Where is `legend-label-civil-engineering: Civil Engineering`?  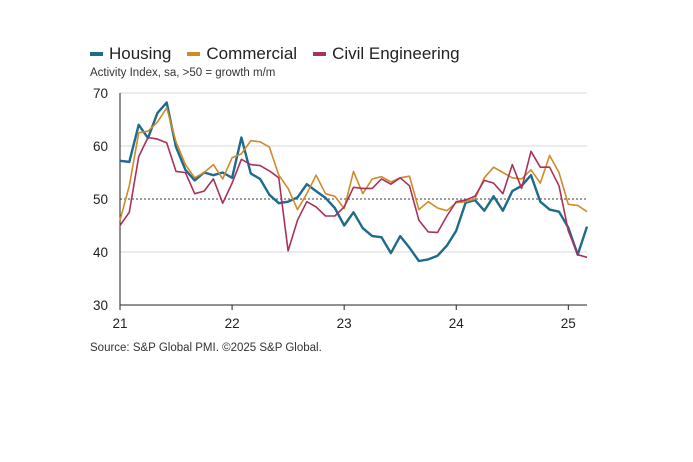
legend-label-civil-engineering: Civil Engineering is located at coordinates (396, 53).